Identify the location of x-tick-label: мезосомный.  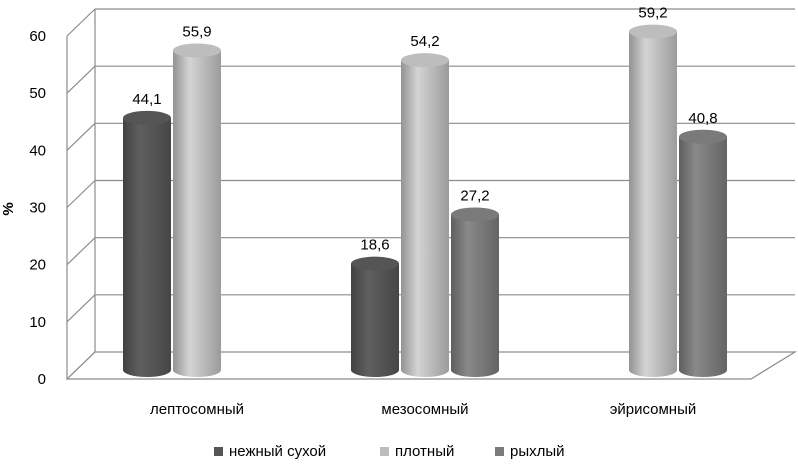
(424, 409).